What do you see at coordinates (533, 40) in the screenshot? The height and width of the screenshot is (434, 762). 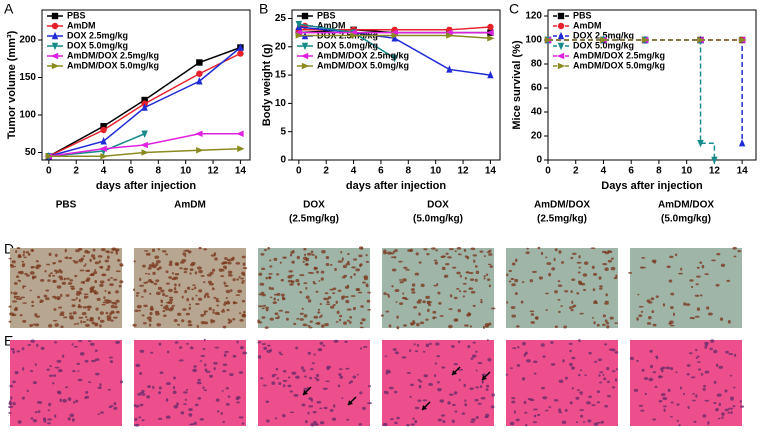 I see `y-tick-label: 100` at bounding box center [533, 40].